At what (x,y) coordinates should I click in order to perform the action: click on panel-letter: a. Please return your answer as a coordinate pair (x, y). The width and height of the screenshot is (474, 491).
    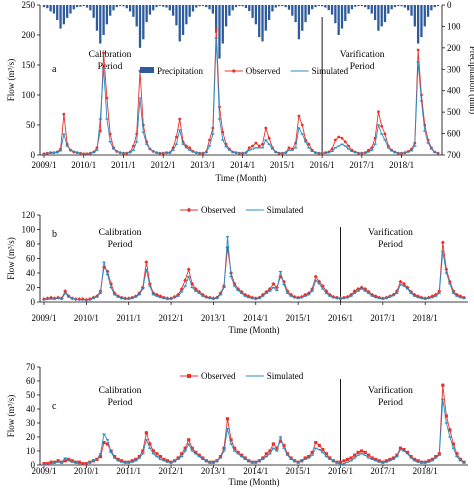
    Looking at the image, I should click on (54, 69).